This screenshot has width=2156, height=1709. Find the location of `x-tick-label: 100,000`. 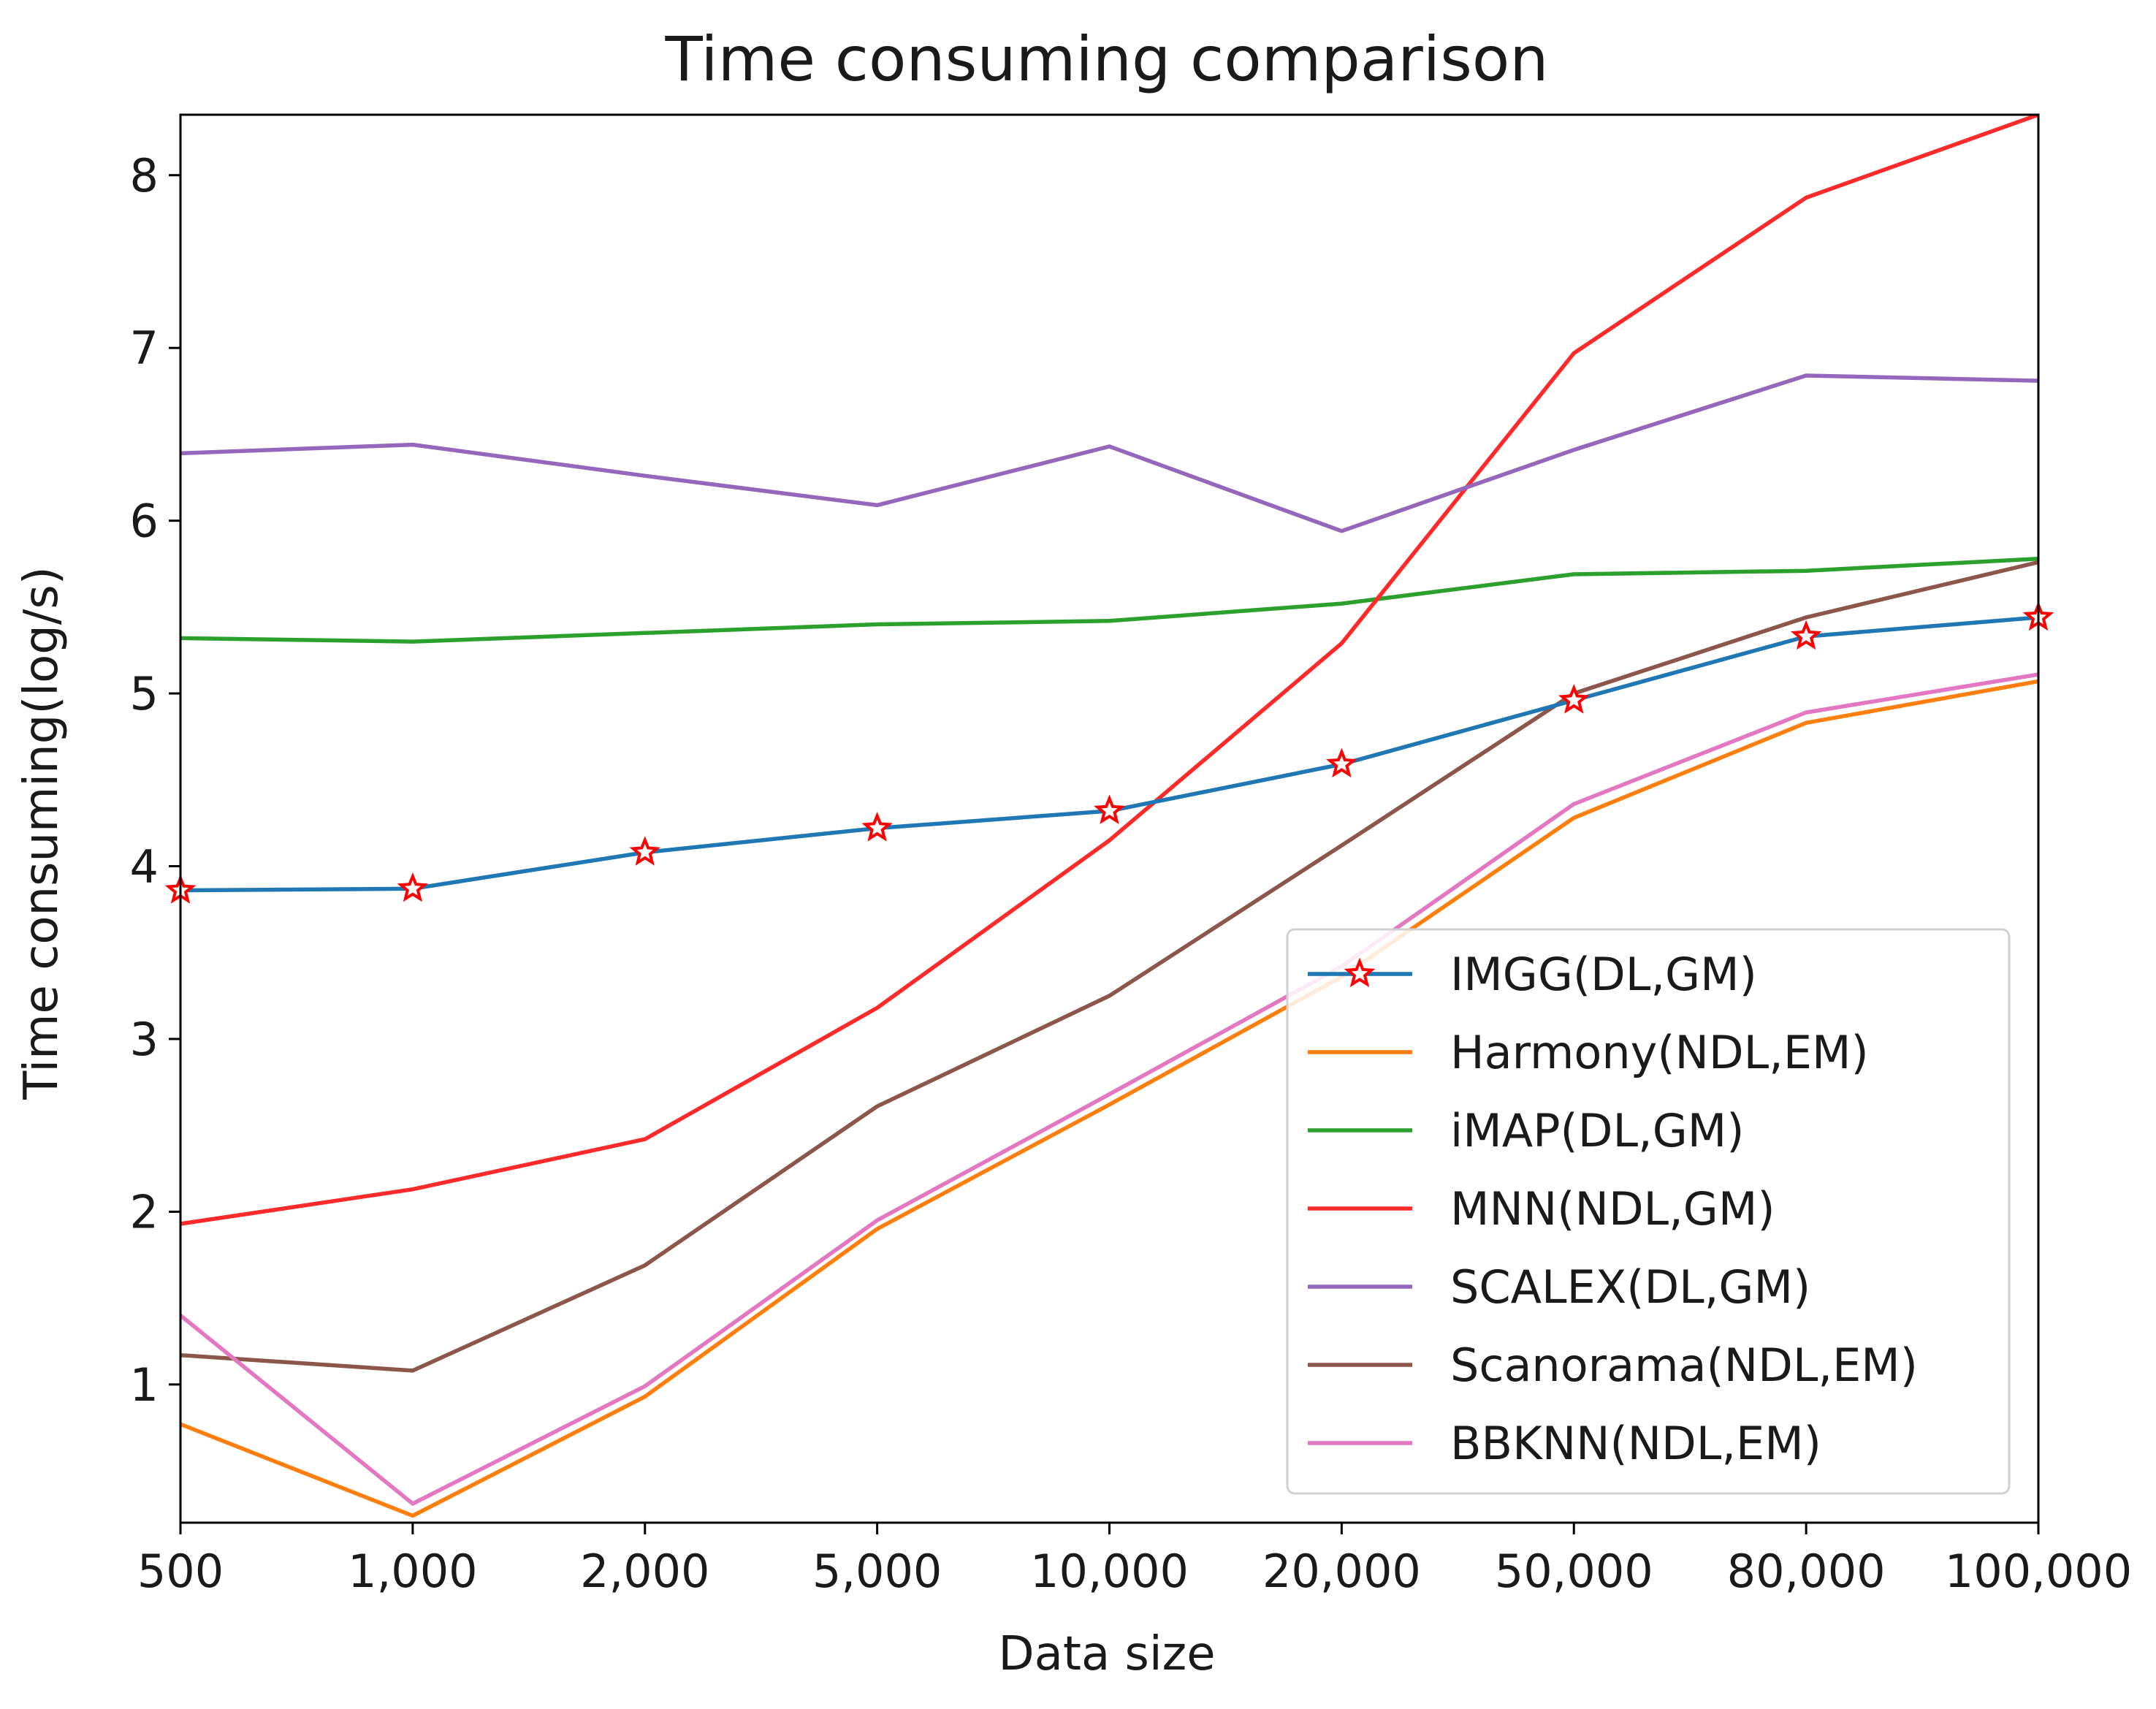

x-tick-label: 100,000 is located at coordinates (2038, 1572).